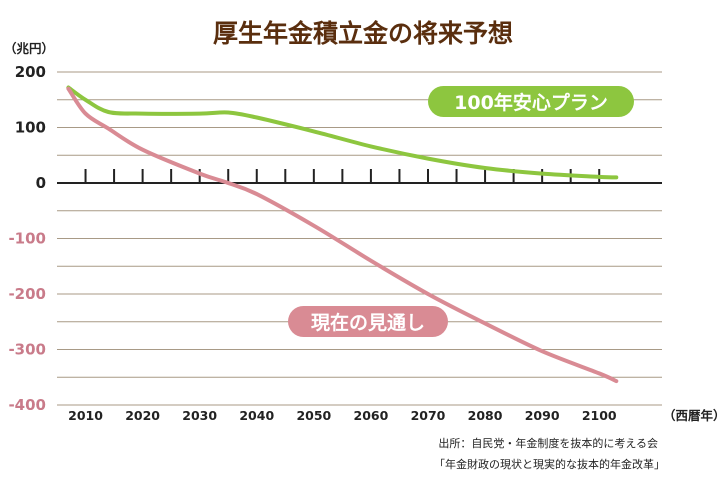  What do you see at coordinates (428, 415) in the screenshot?
I see `x-tick-label: 2070` at bounding box center [428, 415].